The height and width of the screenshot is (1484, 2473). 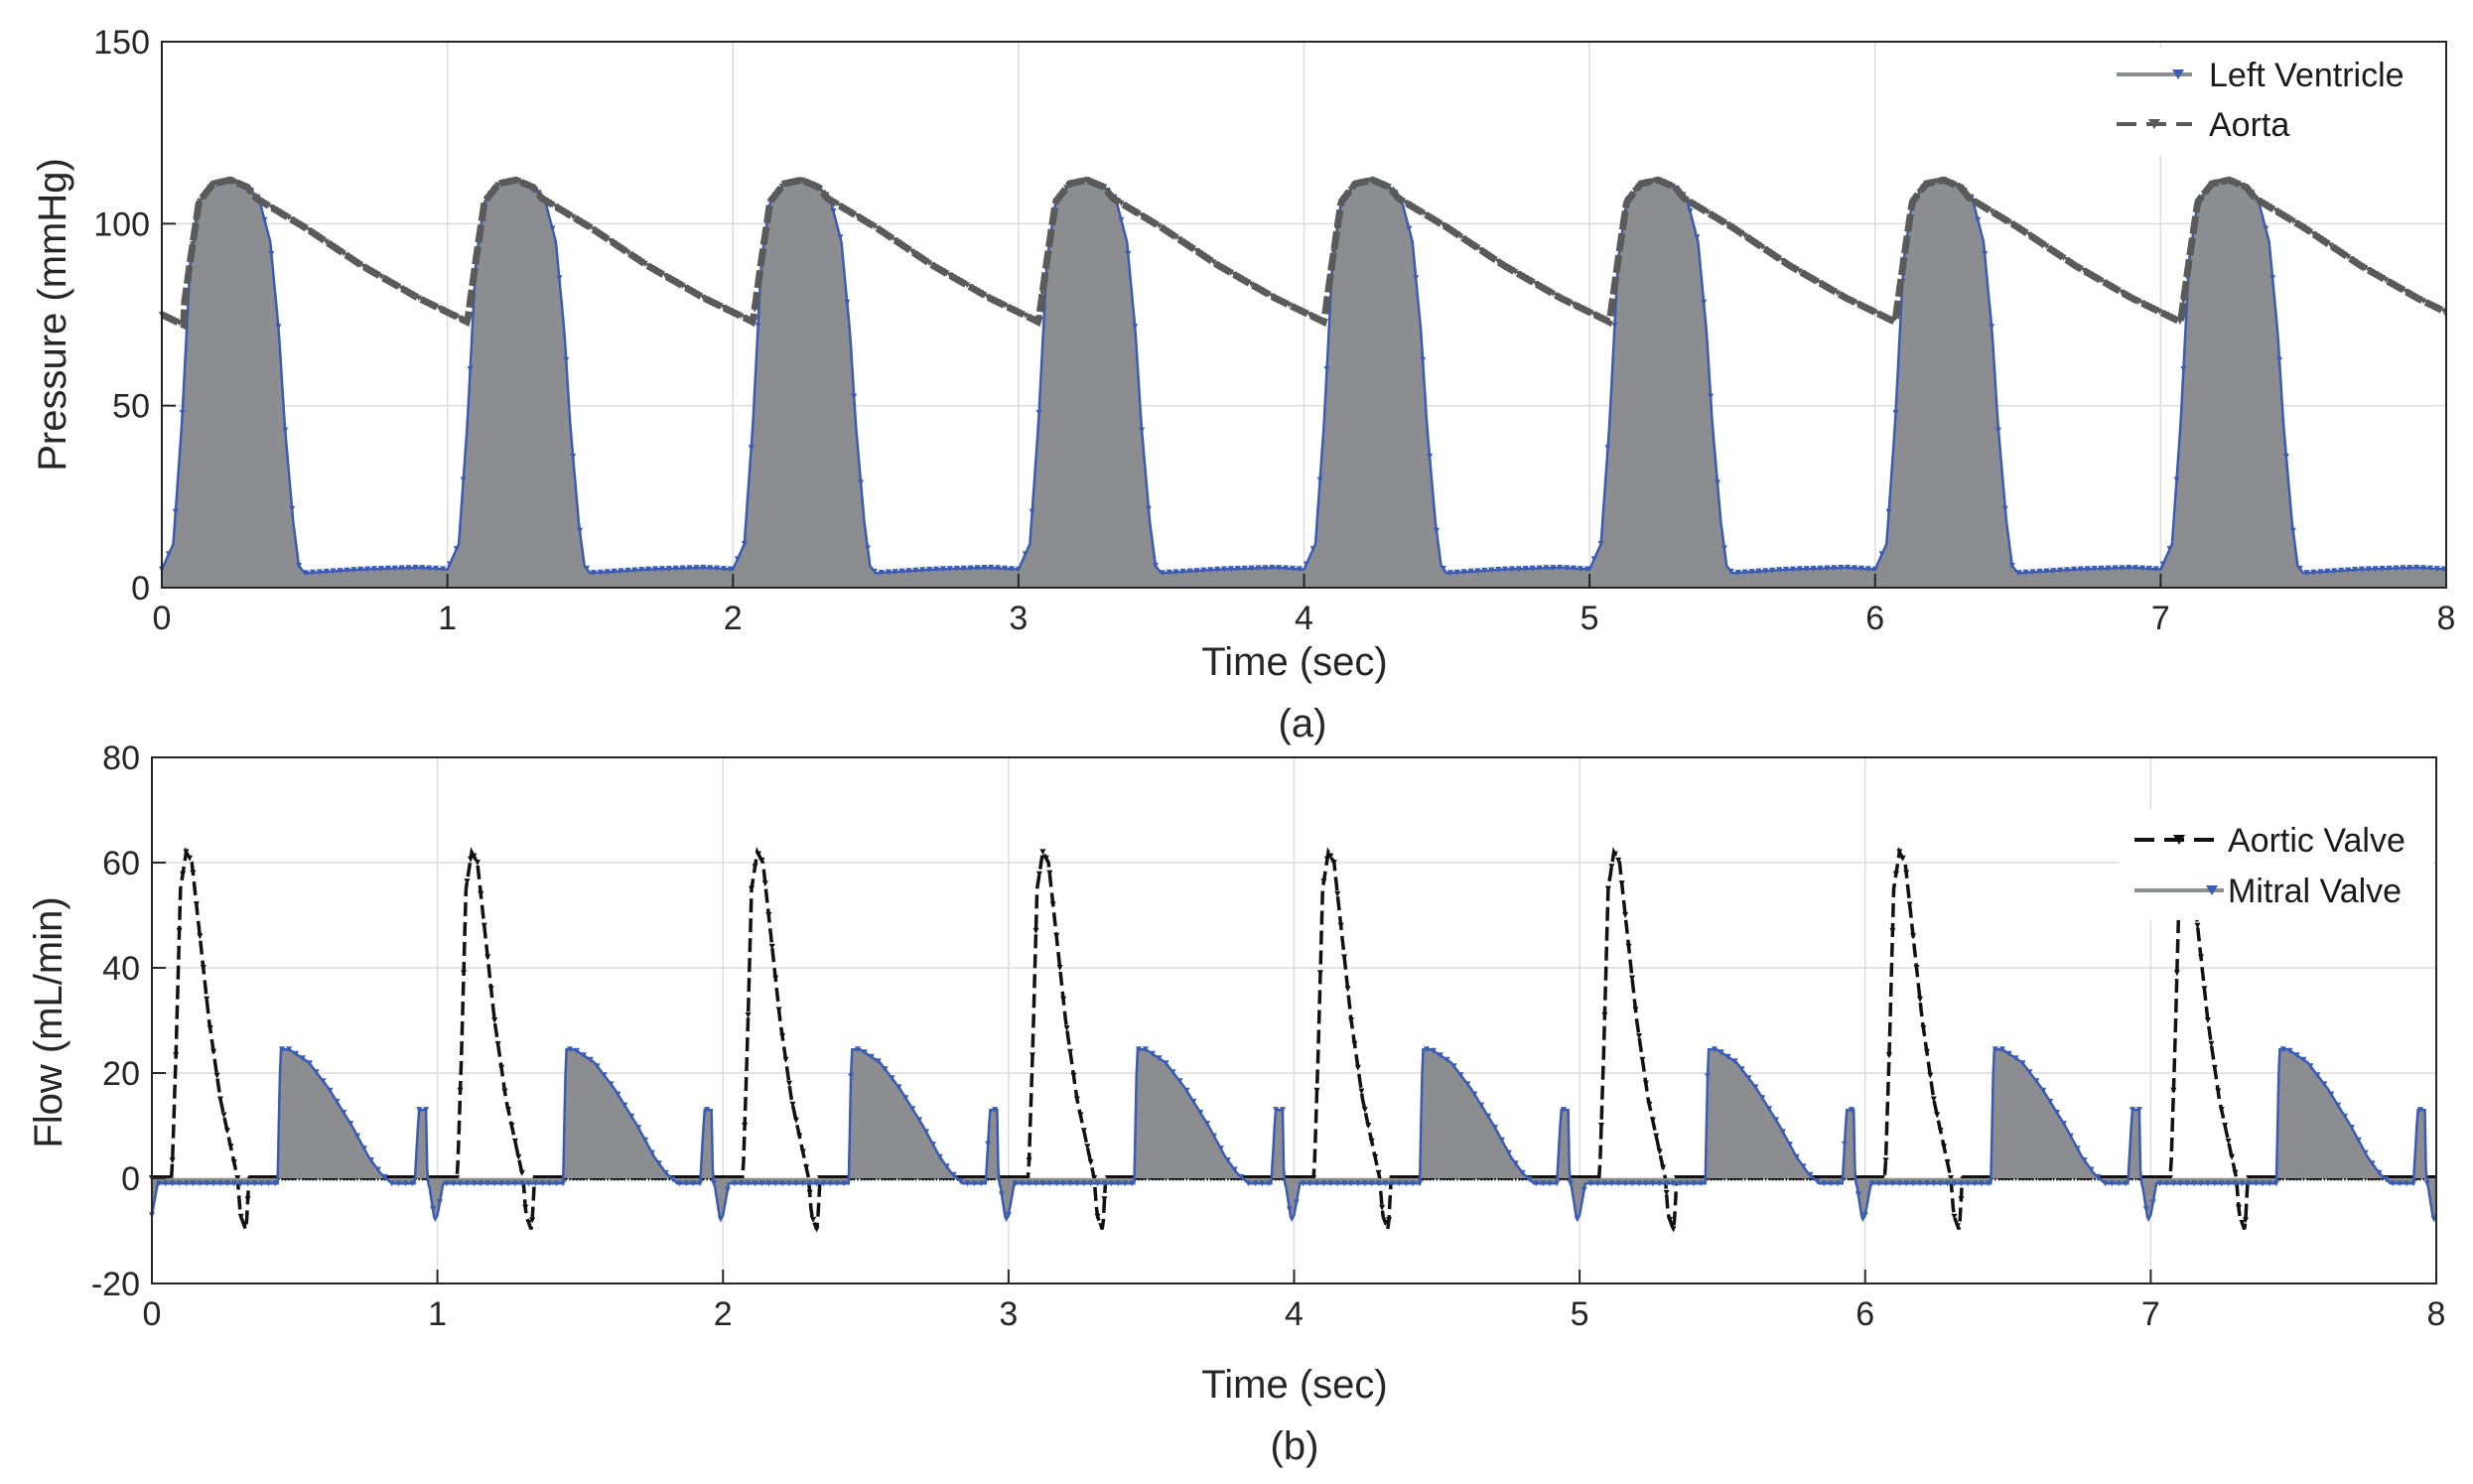 I want to click on legend-label-left-ventricle: Left Ventricle, so click(x=2306, y=75).